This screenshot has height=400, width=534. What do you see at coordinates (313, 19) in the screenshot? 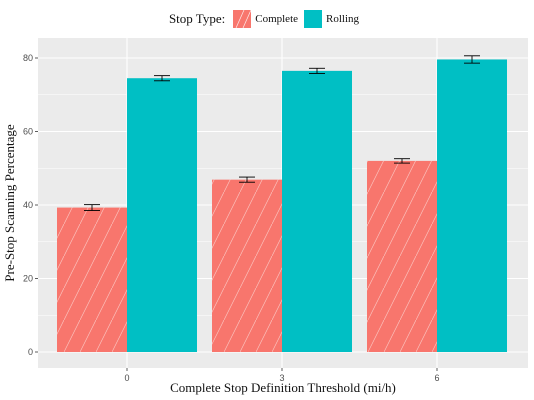
I see `legend-key-rolling-swatch` at bounding box center [313, 19].